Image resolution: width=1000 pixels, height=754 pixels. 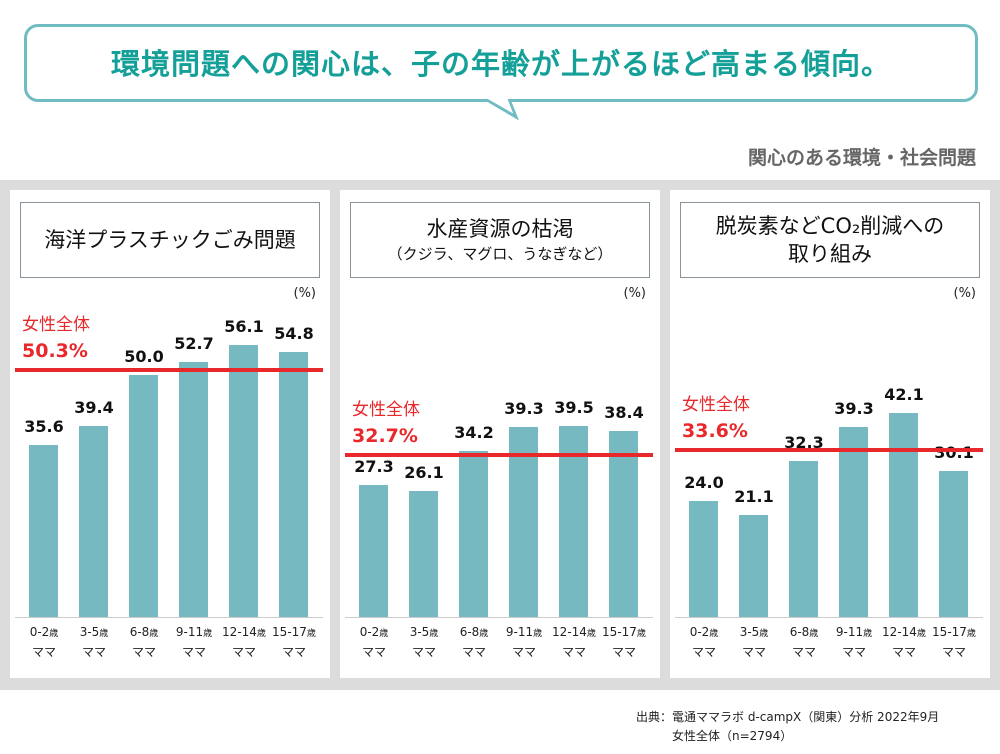 What do you see at coordinates (704, 482) in the screenshot?
I see `bar-value-label: 24.0` at bounding box center [704, 482].